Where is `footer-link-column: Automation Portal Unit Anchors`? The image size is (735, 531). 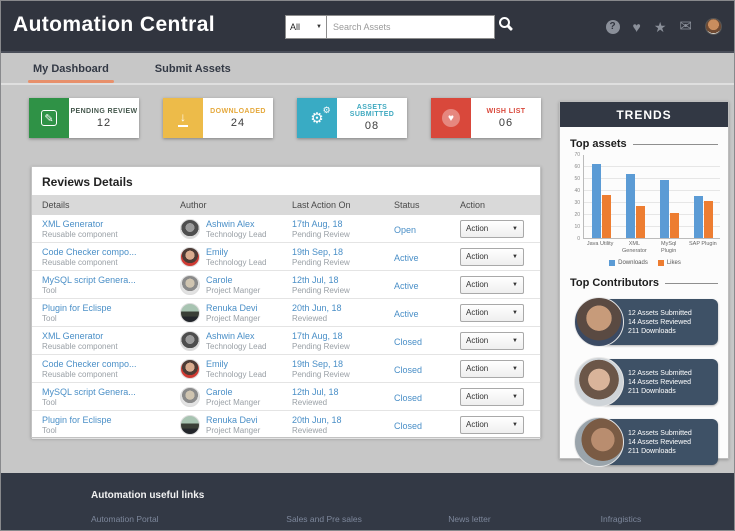 footer-link-column: Automation Portal Unit Anchors is located at coordinates (188, 522).